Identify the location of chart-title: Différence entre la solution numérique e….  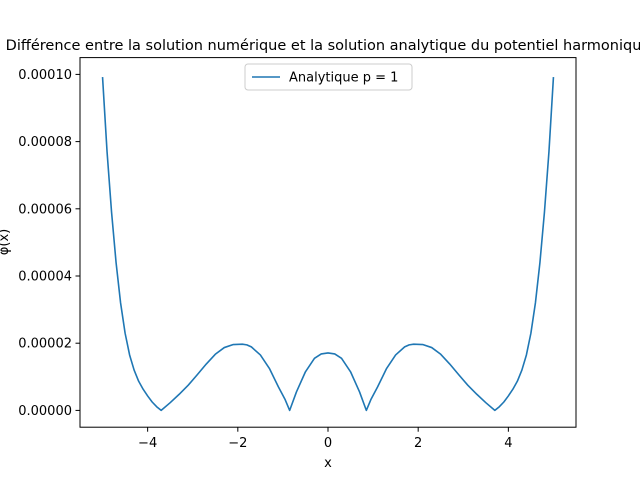
(323, 46).